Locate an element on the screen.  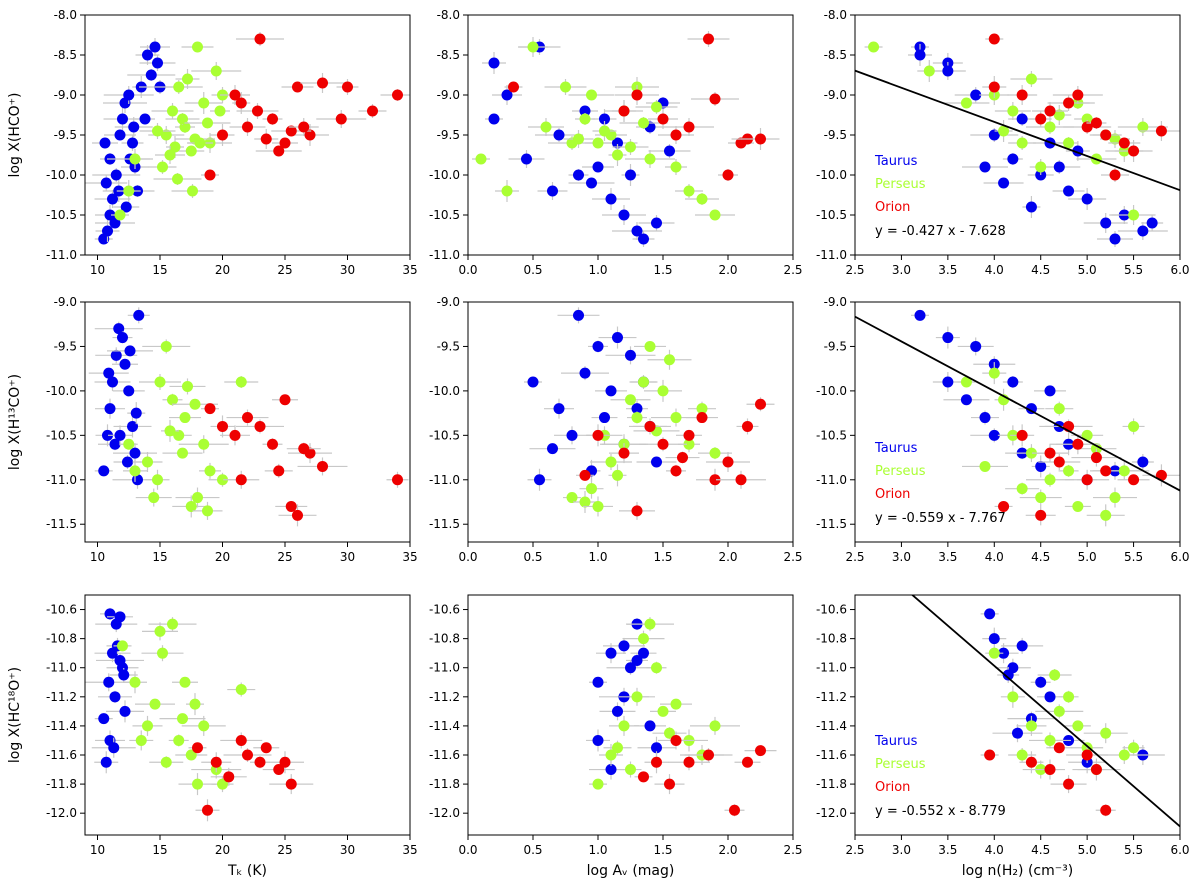
x-axis-label: Tₖ (K) is located at coordinates (247, 871).